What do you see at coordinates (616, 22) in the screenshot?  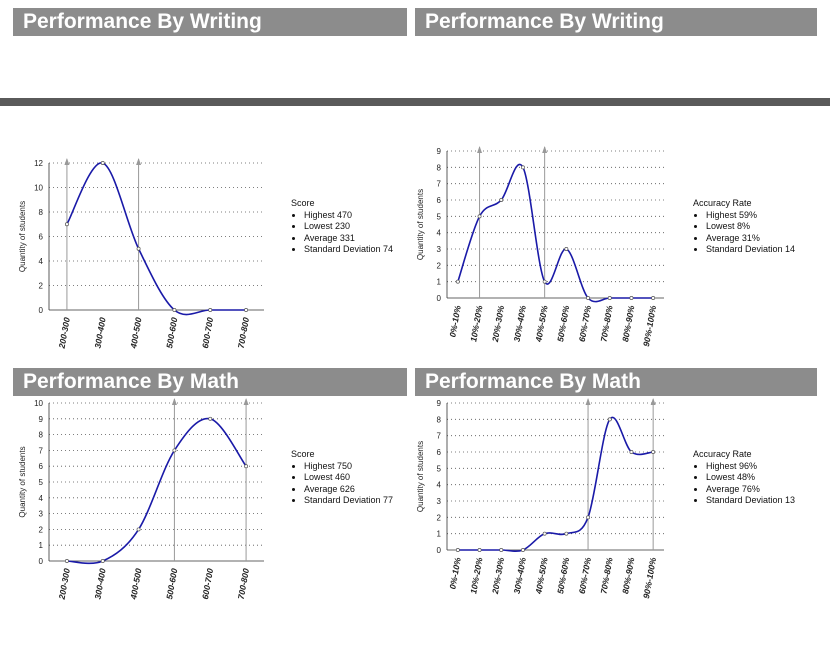 I see `header-writing-right: Performance By Writing` at bounding box center [616, 22].